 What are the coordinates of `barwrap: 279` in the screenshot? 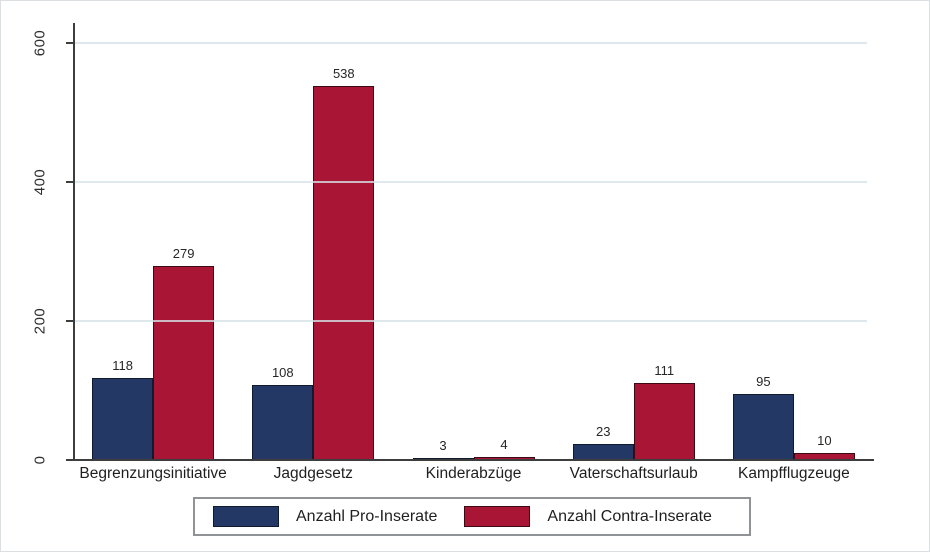 It's located at (184, 353).